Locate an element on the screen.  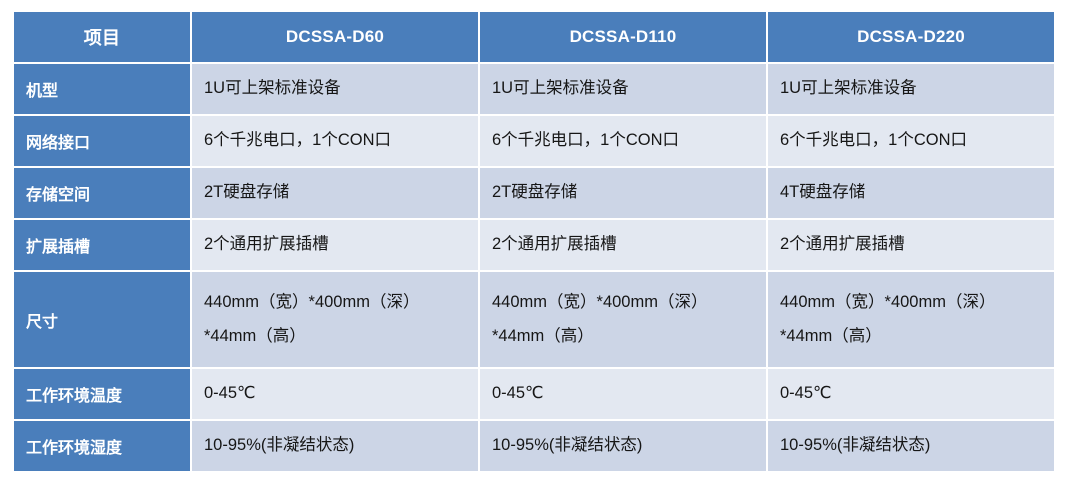
row-label-dimensions: 尺寸 is located at coordinates (102, 319).